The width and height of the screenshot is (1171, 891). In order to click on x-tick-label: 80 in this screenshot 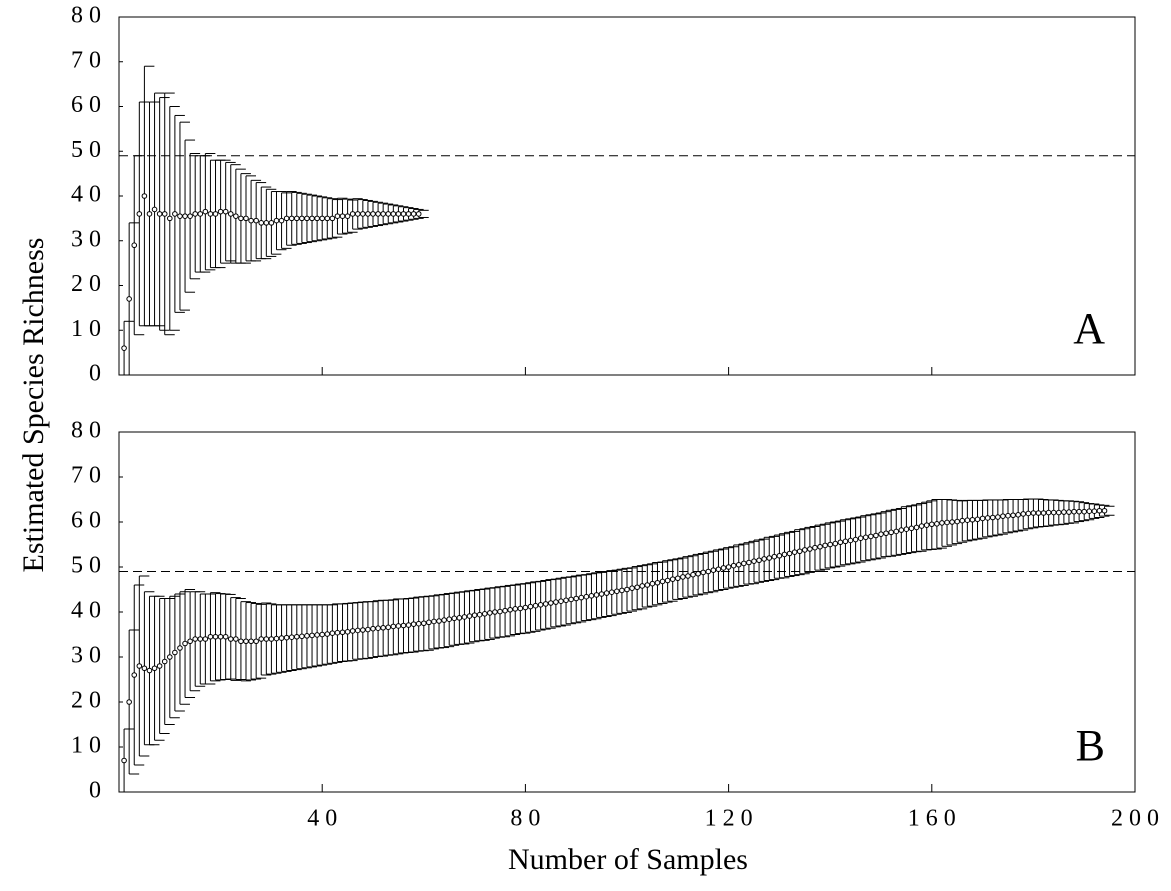, I will do `click(528, 819)`.